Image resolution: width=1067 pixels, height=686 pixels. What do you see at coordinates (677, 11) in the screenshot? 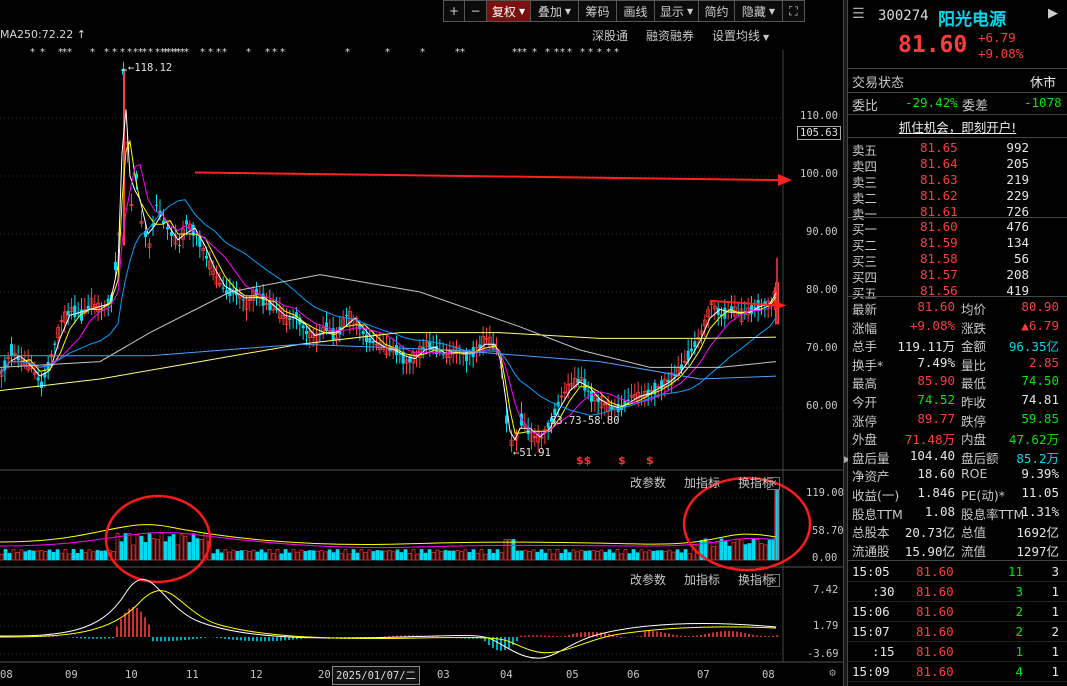
I see `toolbar-button-6: 显示 ▼` at bounding box center [677, 11].